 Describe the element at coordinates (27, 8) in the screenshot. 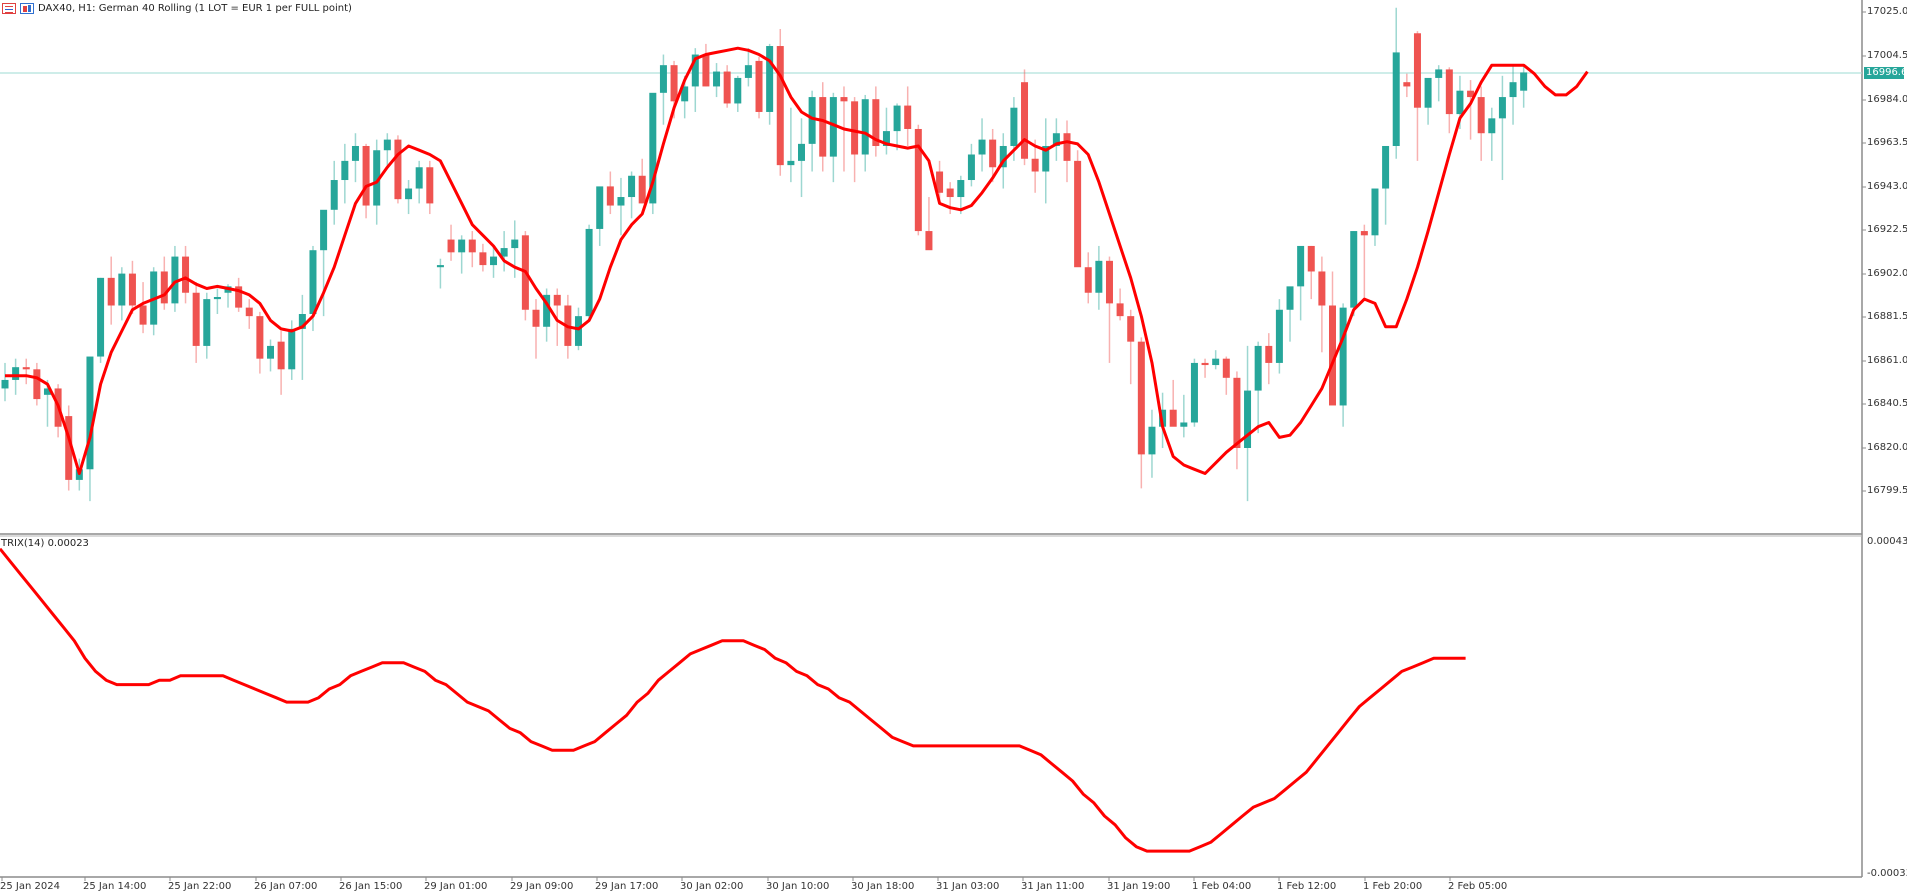

I see `chart-icon` at that location.